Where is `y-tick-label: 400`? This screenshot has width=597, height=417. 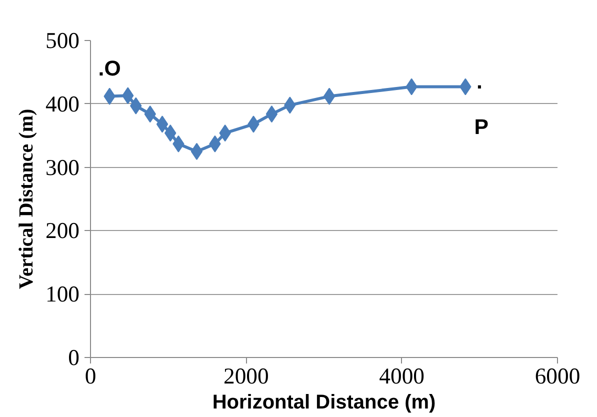
y-tick-label: 400 is located at coordinates (63, 103).